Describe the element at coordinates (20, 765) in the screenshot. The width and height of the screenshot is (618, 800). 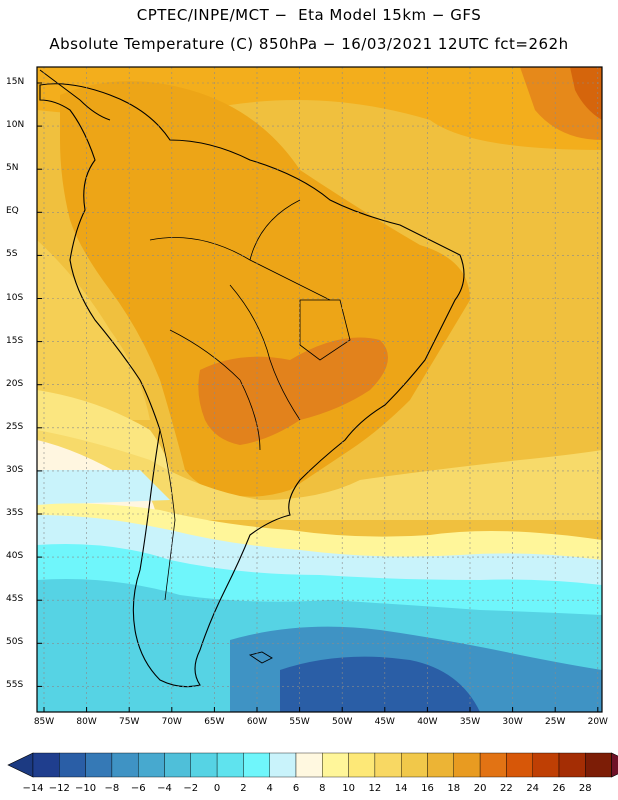
I see `colorbar-low-arrow` at that location.